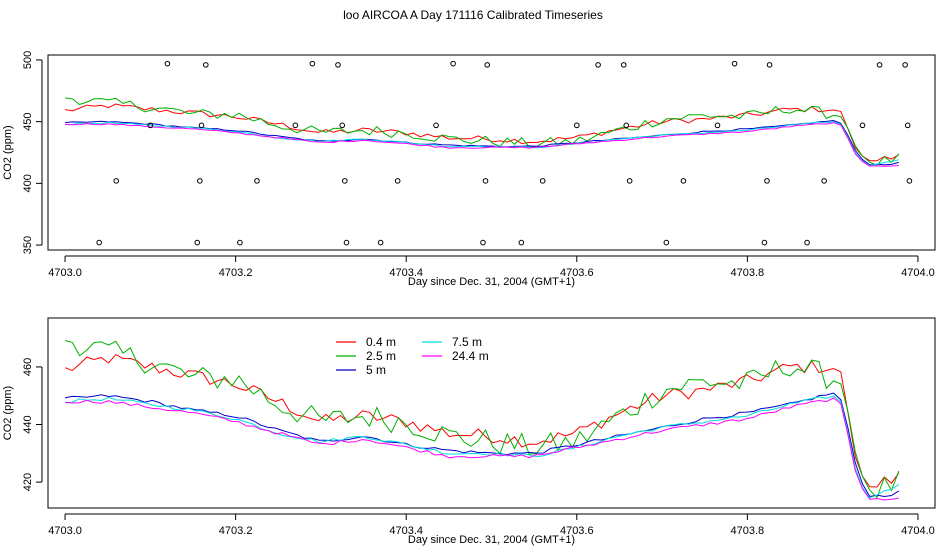  I want to click on y-tick-label: 440, so click(28, 424).